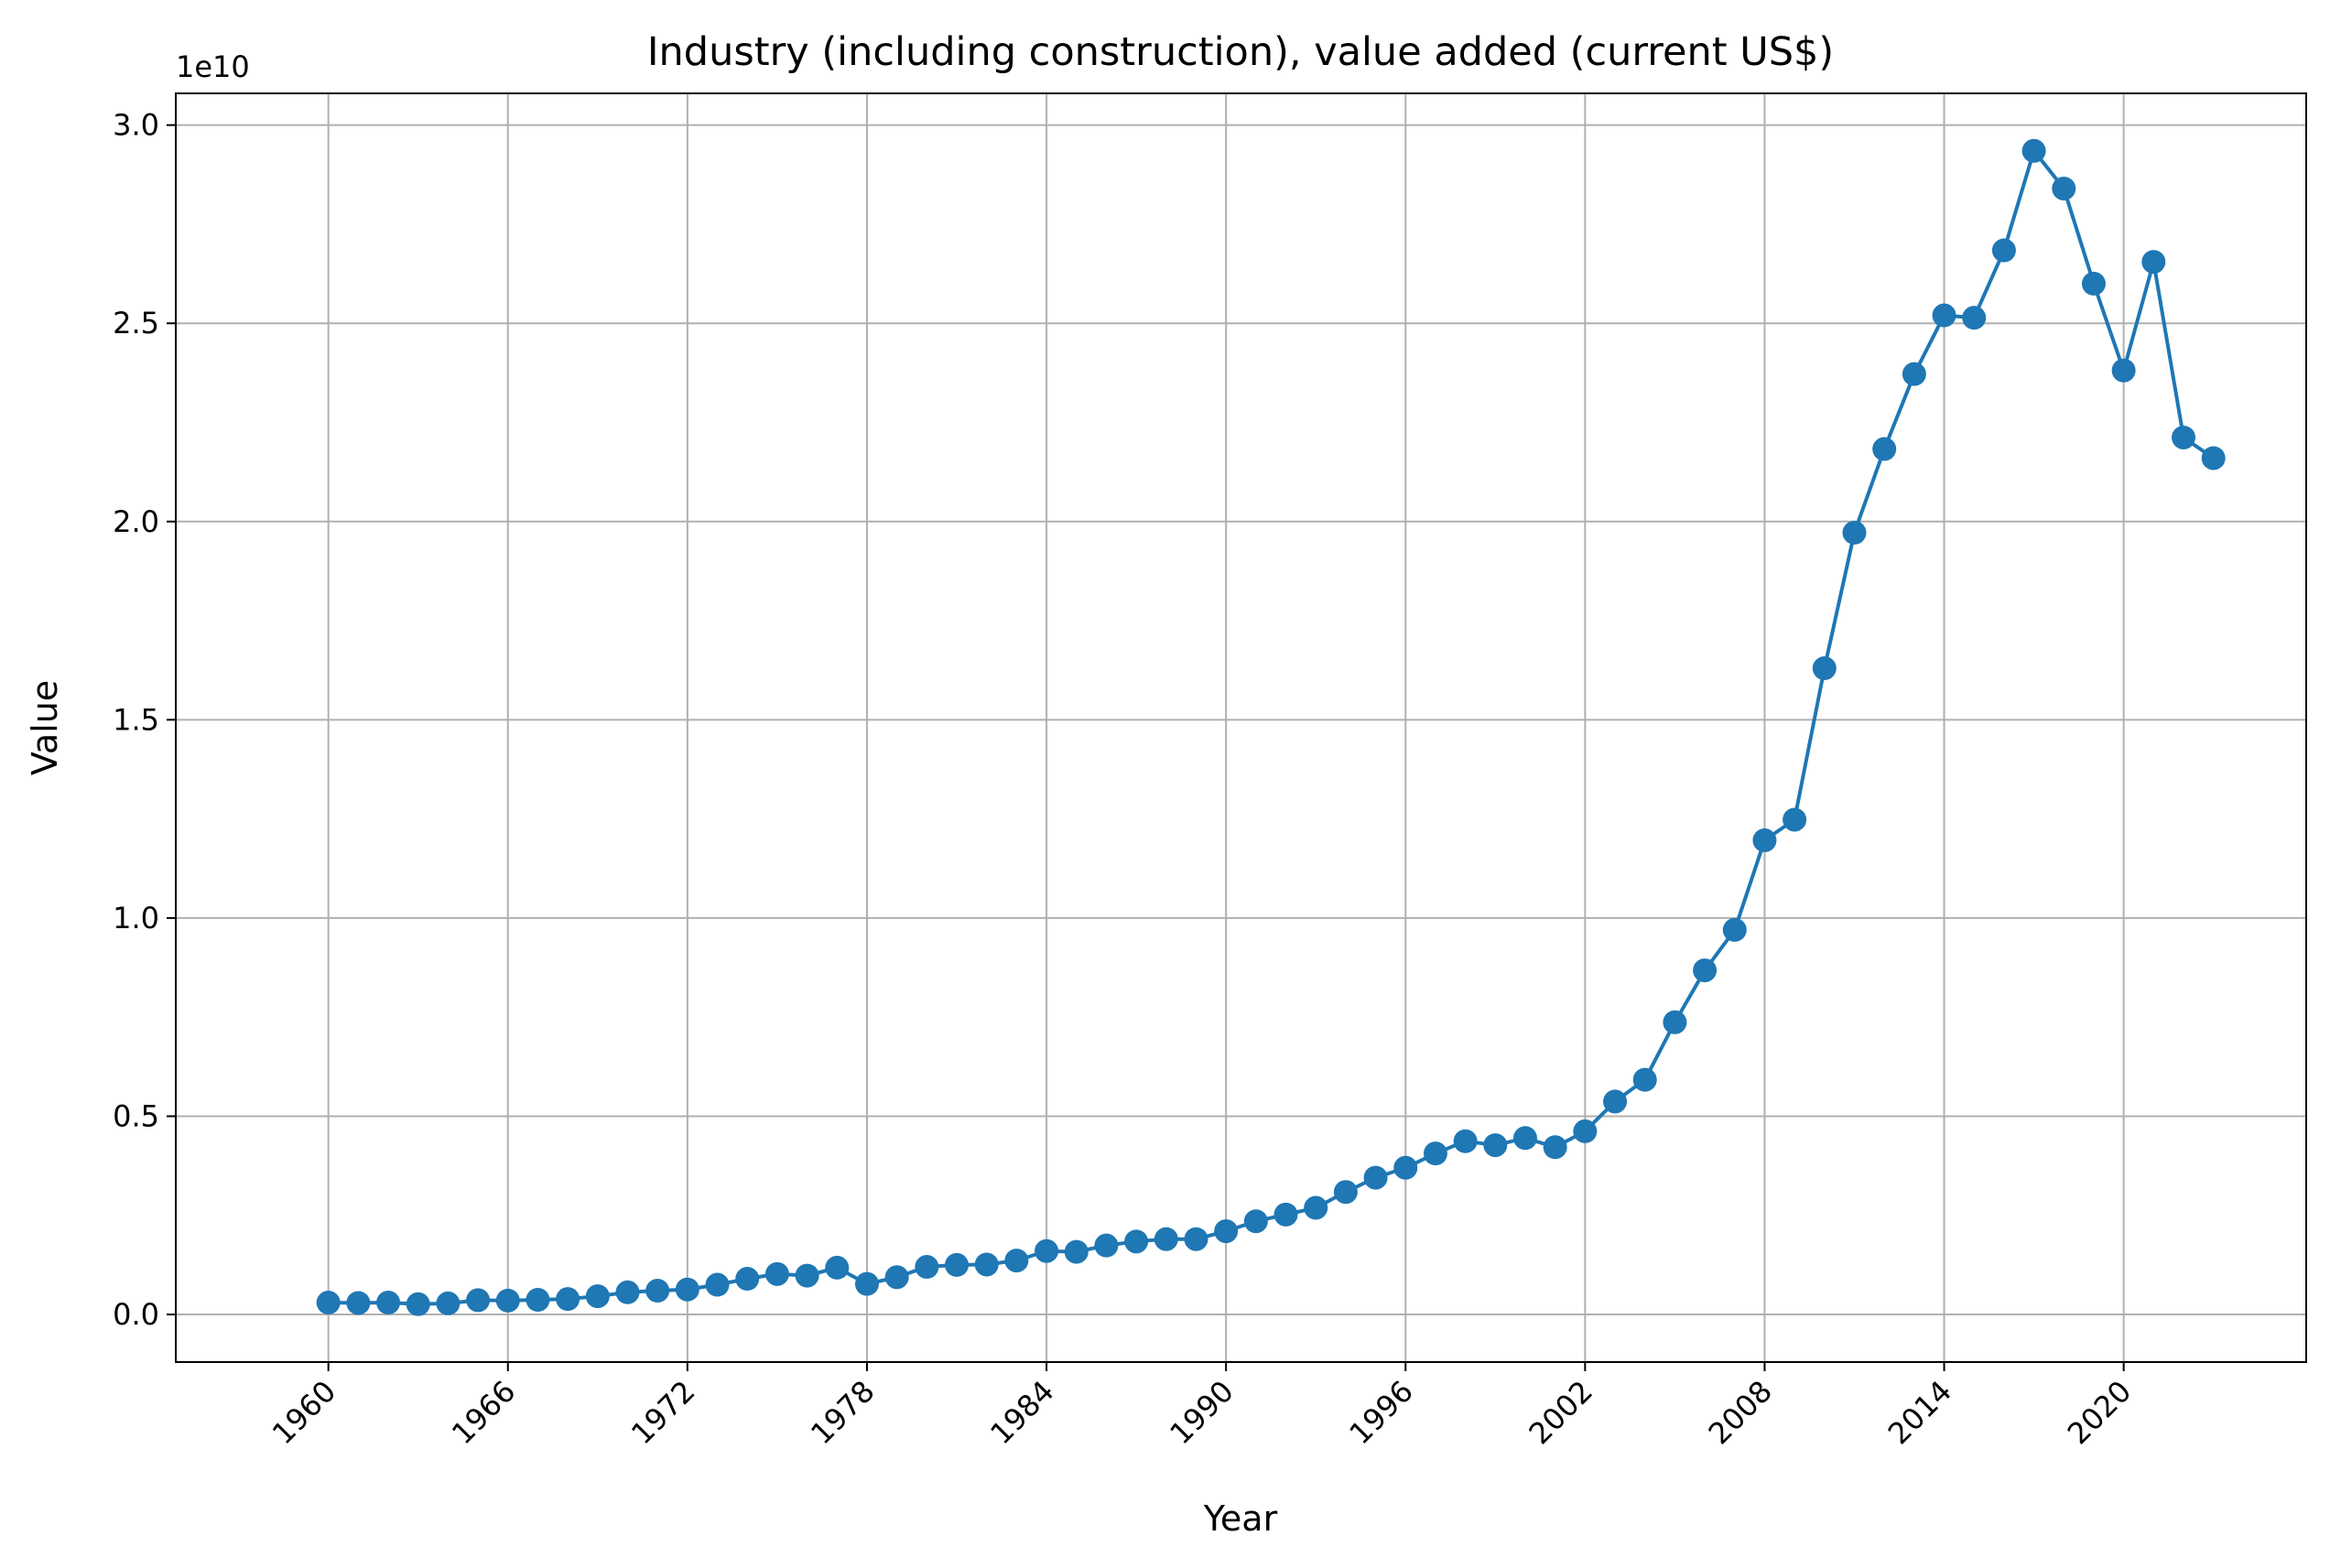 This screenshot has height=1568, width=2330. Describe the element at coordinates (1561, 1412) in the screenshot. I see `x-tick-label: 2002` at that location.